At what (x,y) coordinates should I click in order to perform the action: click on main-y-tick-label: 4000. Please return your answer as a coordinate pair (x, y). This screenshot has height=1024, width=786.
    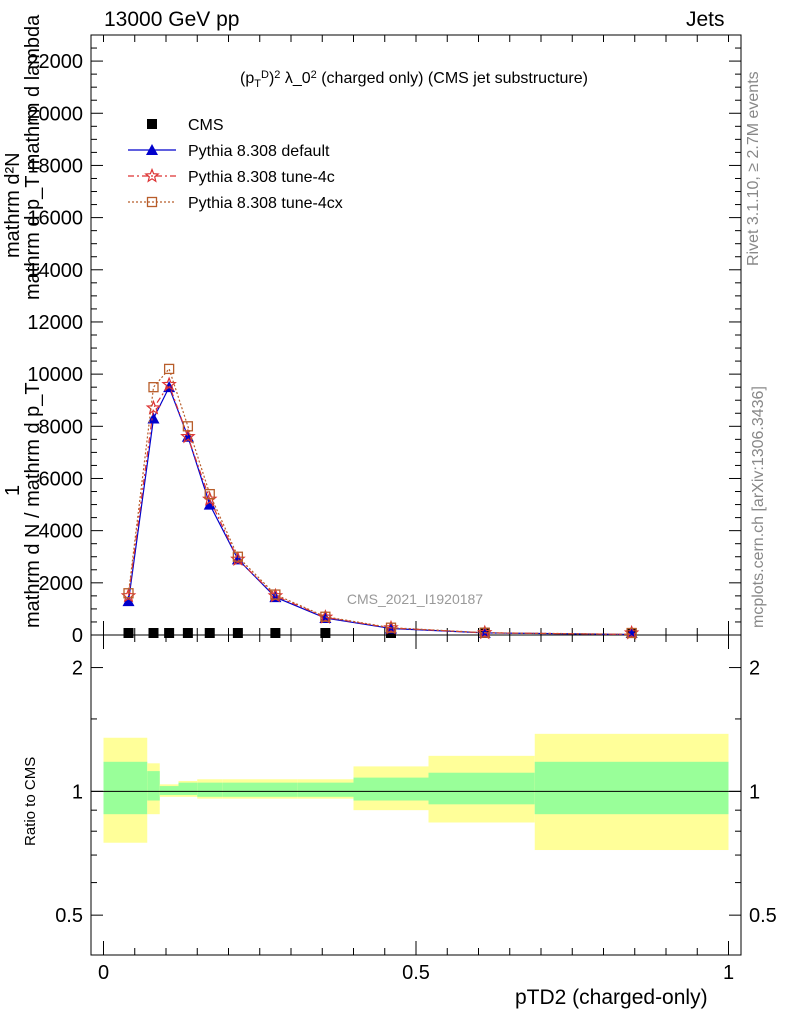
    Looking at the image, I should click on (61, 532).